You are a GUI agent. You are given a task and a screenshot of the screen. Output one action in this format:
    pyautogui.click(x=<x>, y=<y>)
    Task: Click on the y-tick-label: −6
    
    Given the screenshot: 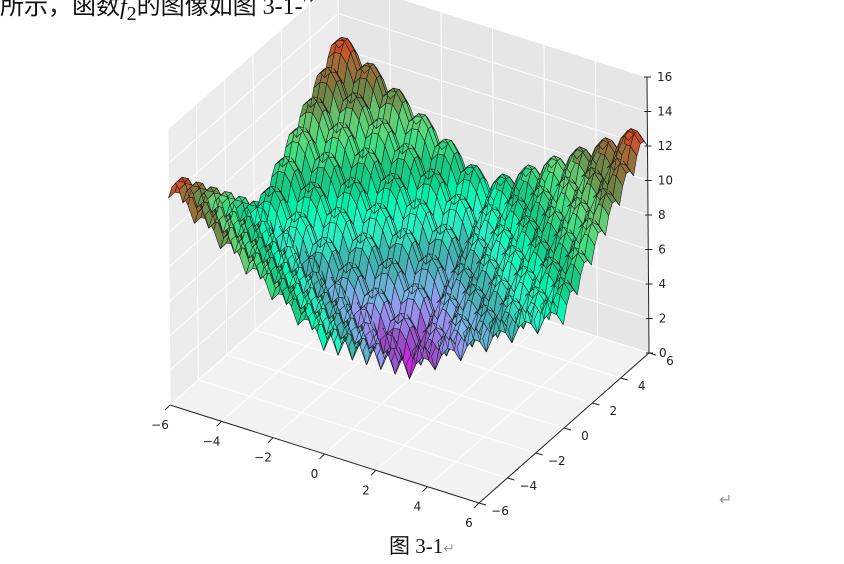 What is the action you would take?
    pyautogui.click(x=500, y=511)
    